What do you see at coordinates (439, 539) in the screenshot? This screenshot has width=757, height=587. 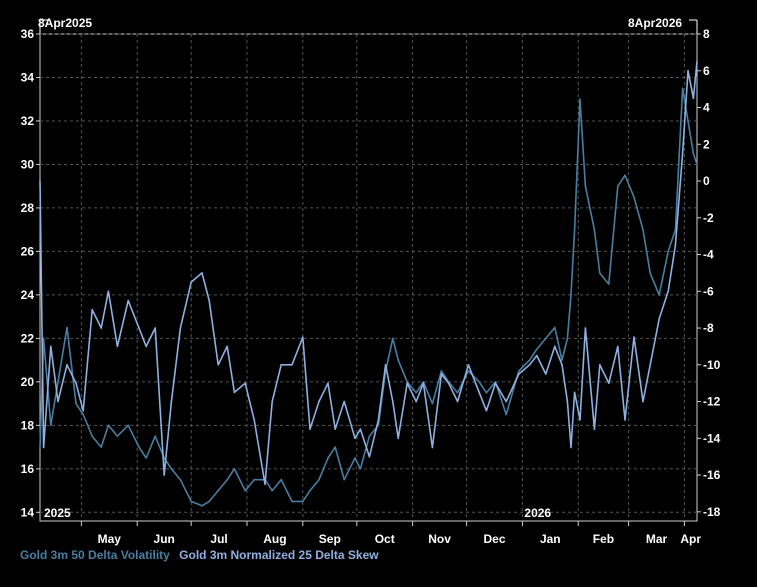 I see `x-tick-label: Nov` at bounding box center [439, 539].